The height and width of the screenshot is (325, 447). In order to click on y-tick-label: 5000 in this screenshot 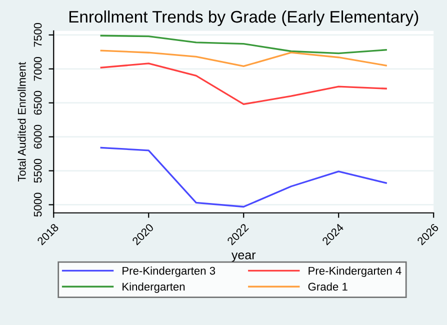, I will do `click(38, 204)`.